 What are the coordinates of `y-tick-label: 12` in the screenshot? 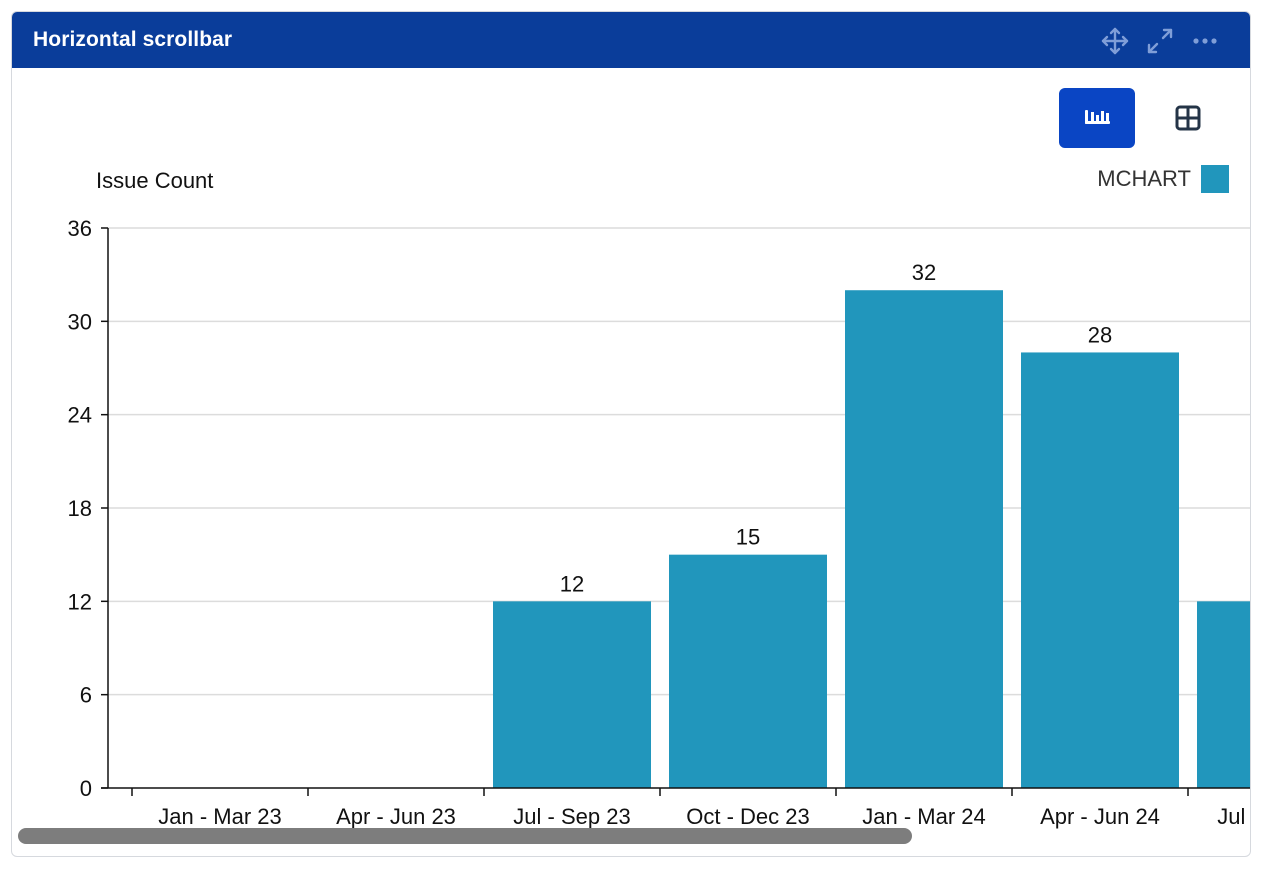 It's located at (80, 601).